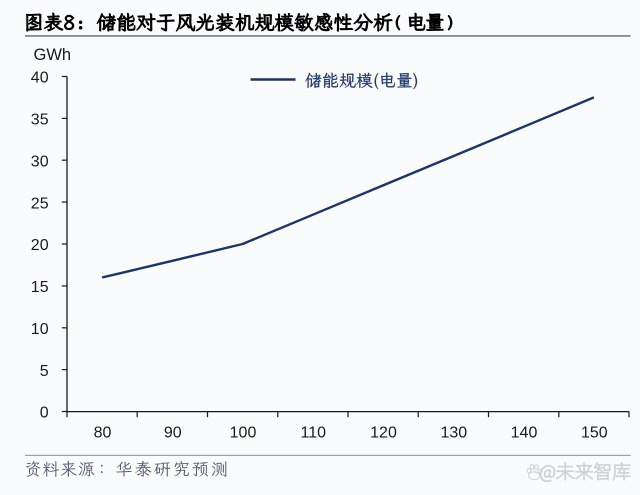 This screenshot has height=495, width=640. I want to click on svg-text: 130, so click(453, 433).